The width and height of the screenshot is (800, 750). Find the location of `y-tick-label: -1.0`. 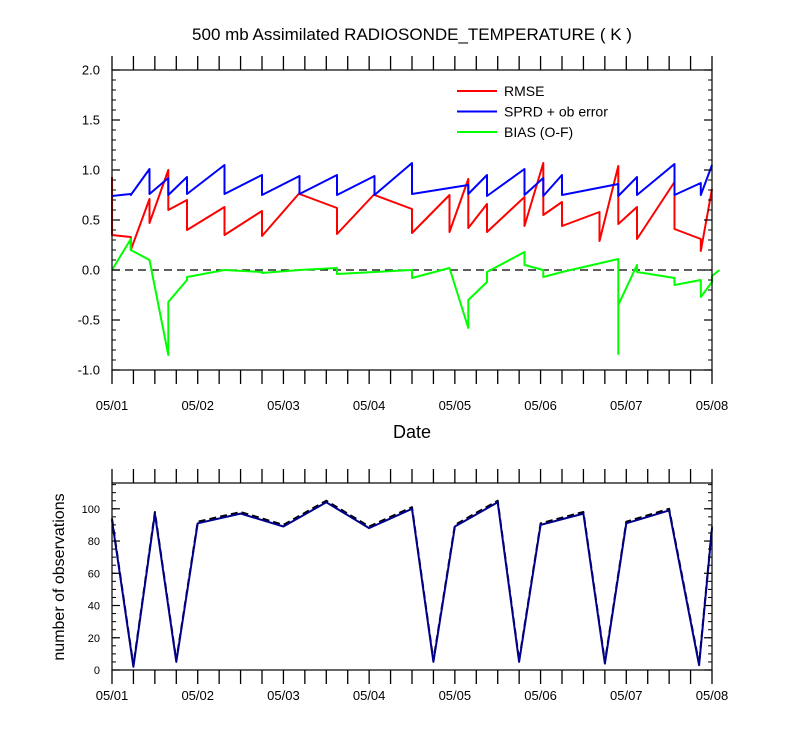

y-tick-label: -1.0 is located at coordinates (89, 370).